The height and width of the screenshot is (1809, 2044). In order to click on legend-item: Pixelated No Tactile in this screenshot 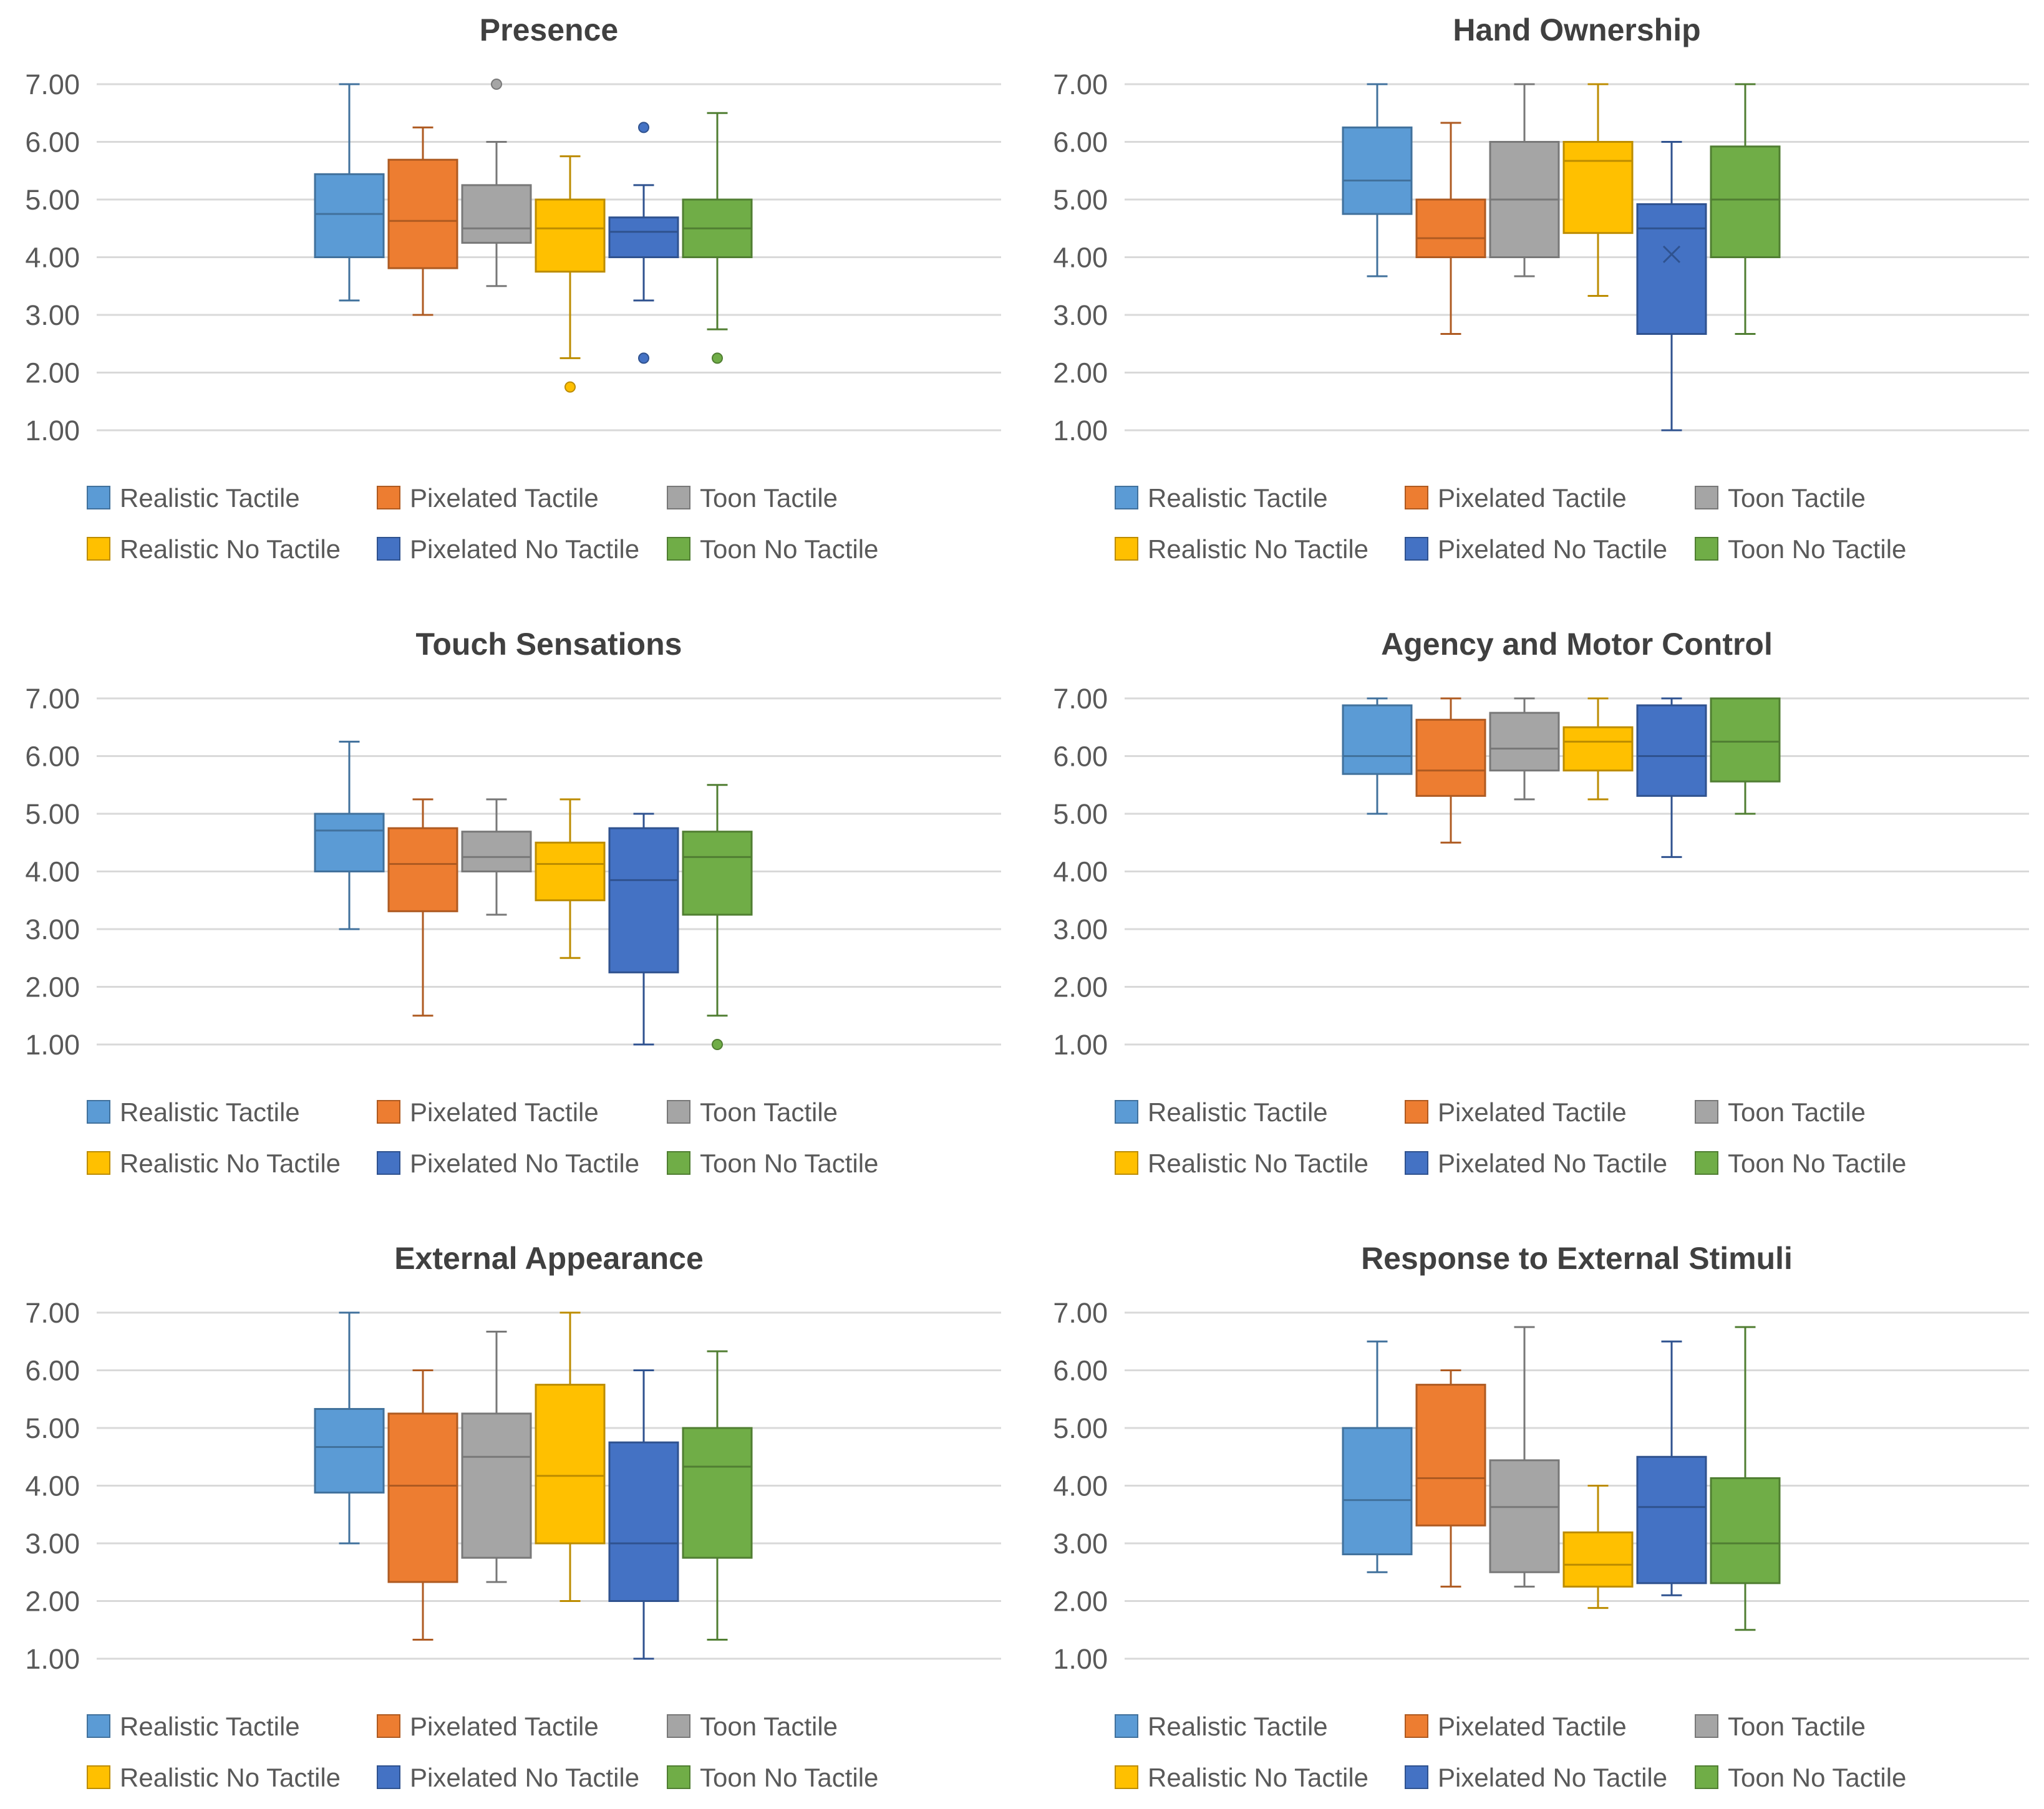, I will do `click(1536, 1777)`.